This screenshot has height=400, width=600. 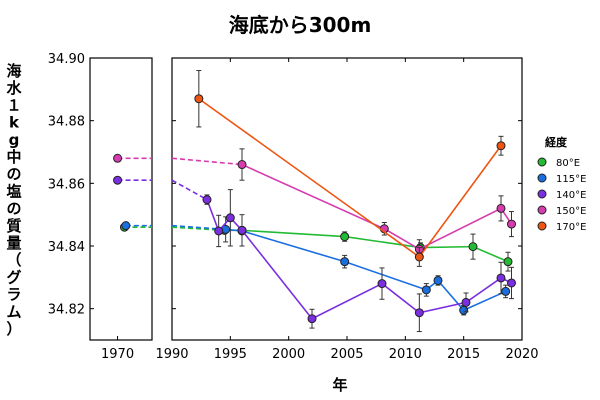 I want to click on chart-title: 海底から300m, so click(x=300, y=25).